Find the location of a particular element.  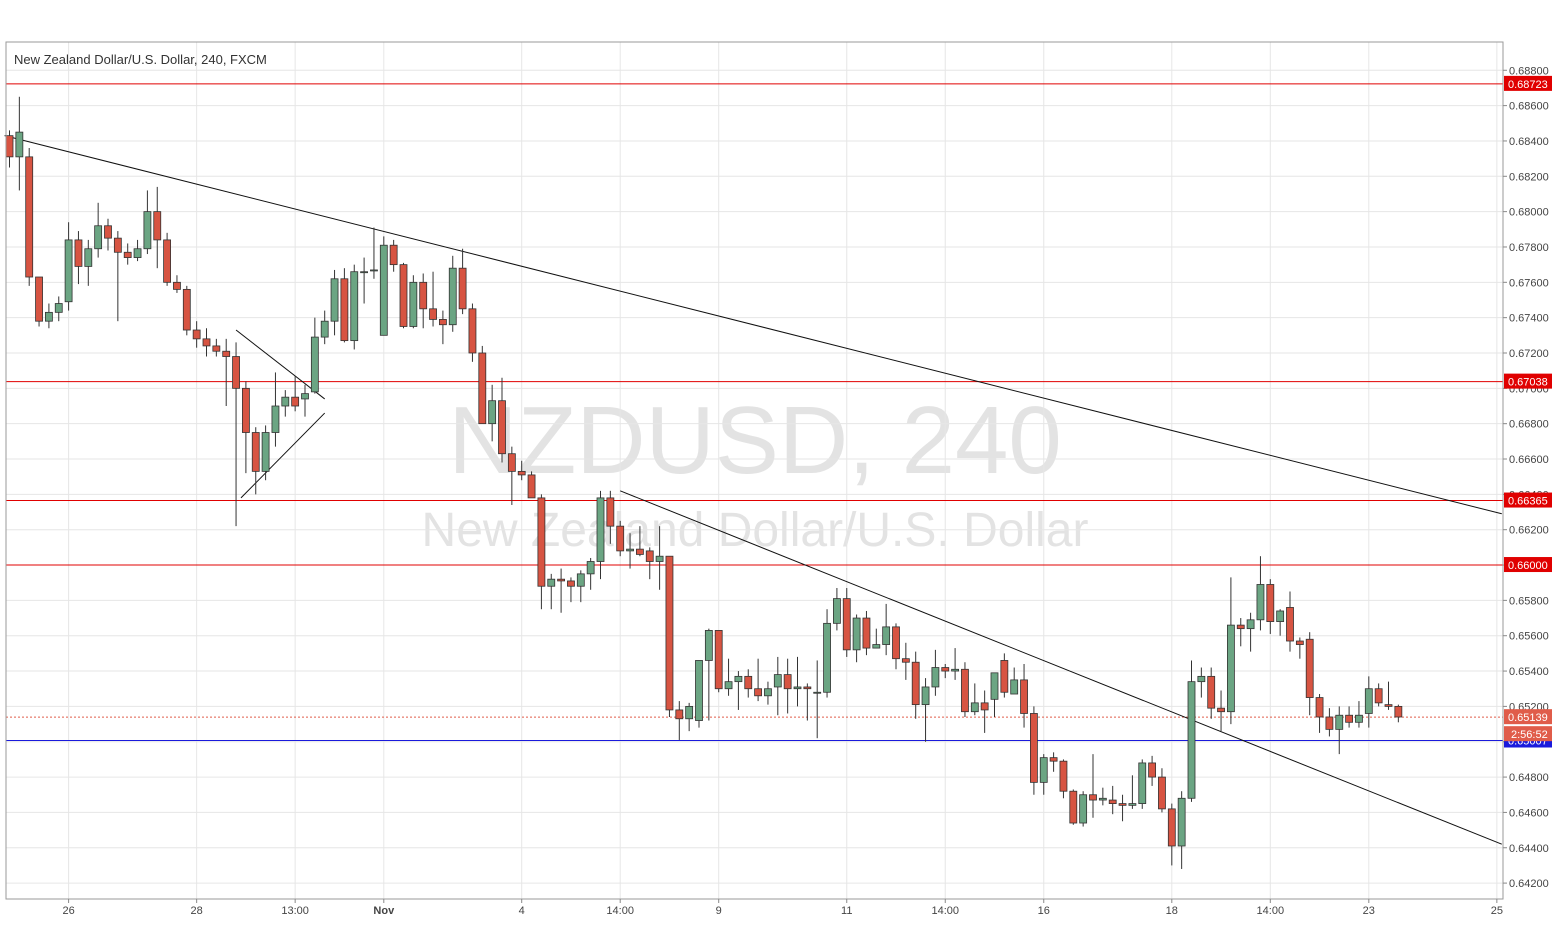

level-label: 0.68723 is located at coordinates (1528, 85).